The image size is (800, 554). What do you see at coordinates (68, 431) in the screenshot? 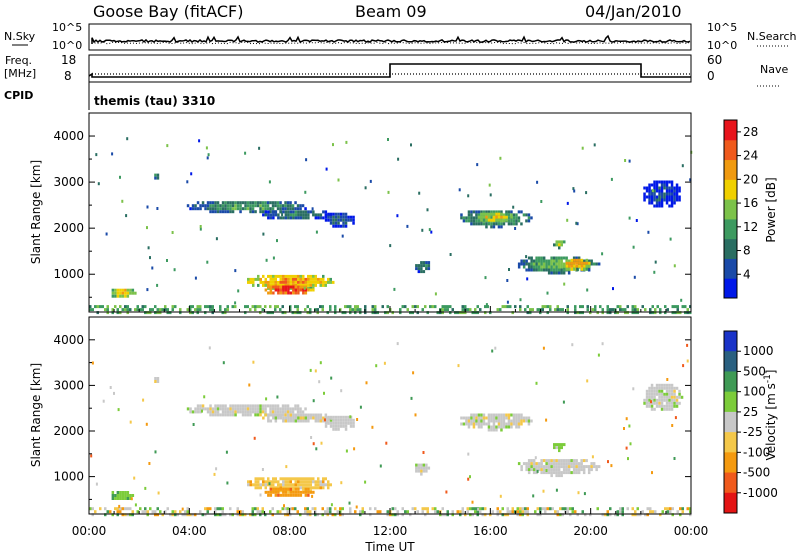
I see `velocity-y-tick-label: 2000` at bounding box center [68, 431].